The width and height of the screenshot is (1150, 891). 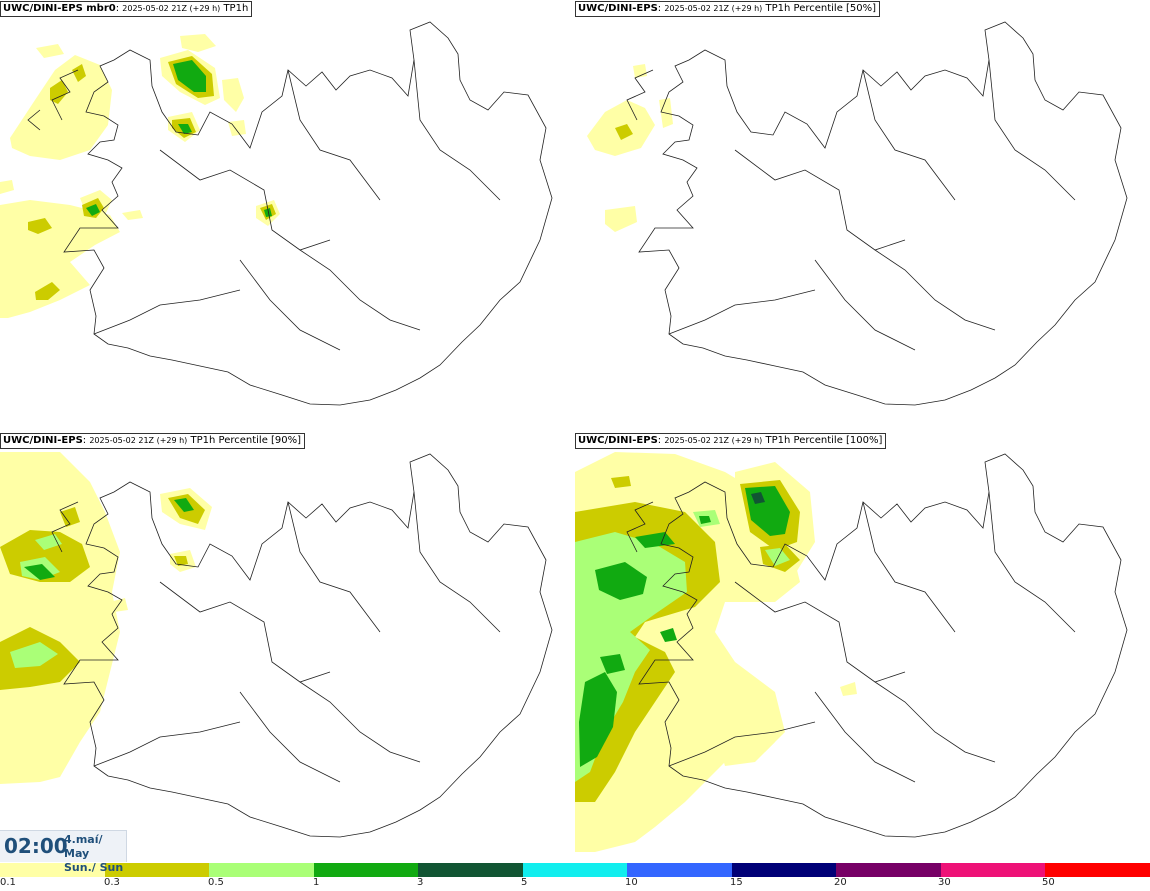 What do you see at coordinates (94, 867) in the screenshot?
I see `valid-date-line2: Sun./ Sun` at bounding box center [94, 867].